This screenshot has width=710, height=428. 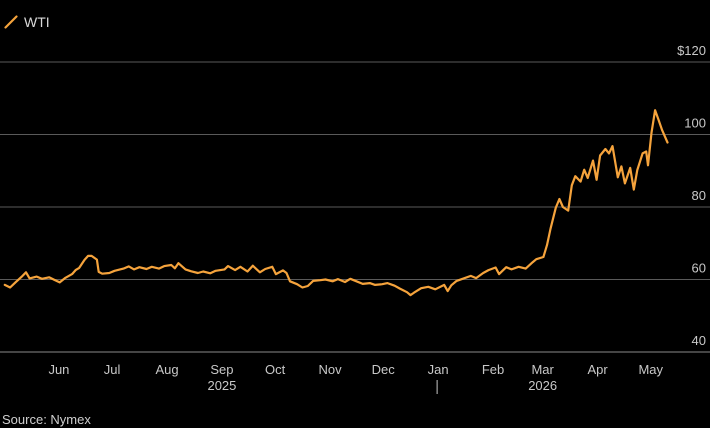 What do you see at coordinates (493, 369) in the screenshot?
I see `x-tick-label: Feb` at bounding box center [493, 369].